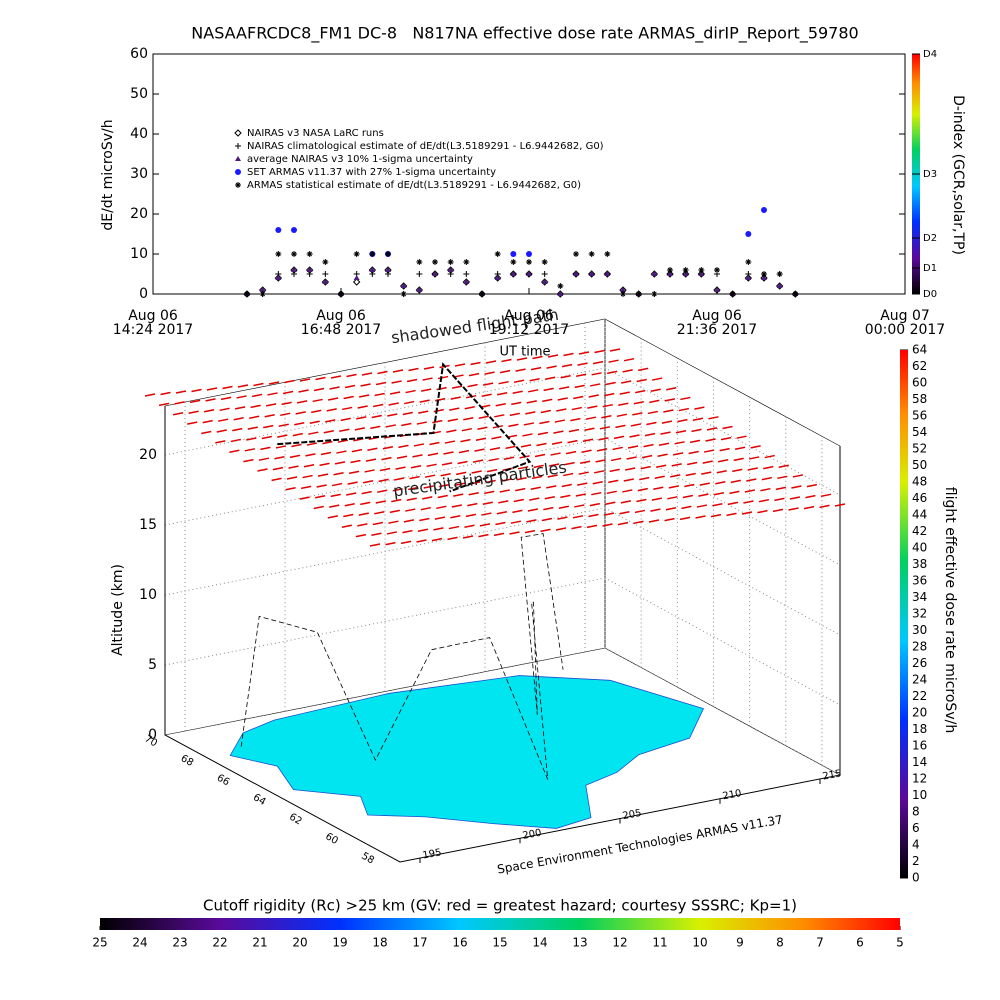  I want to click on y-tick-label: 68, so click(187, 761).